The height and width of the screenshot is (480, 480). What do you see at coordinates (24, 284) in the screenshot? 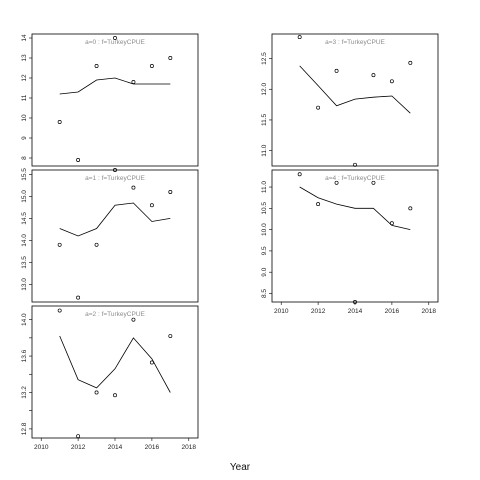
I see `y-tick-label: 13.0` at bounding box center [24, 284].